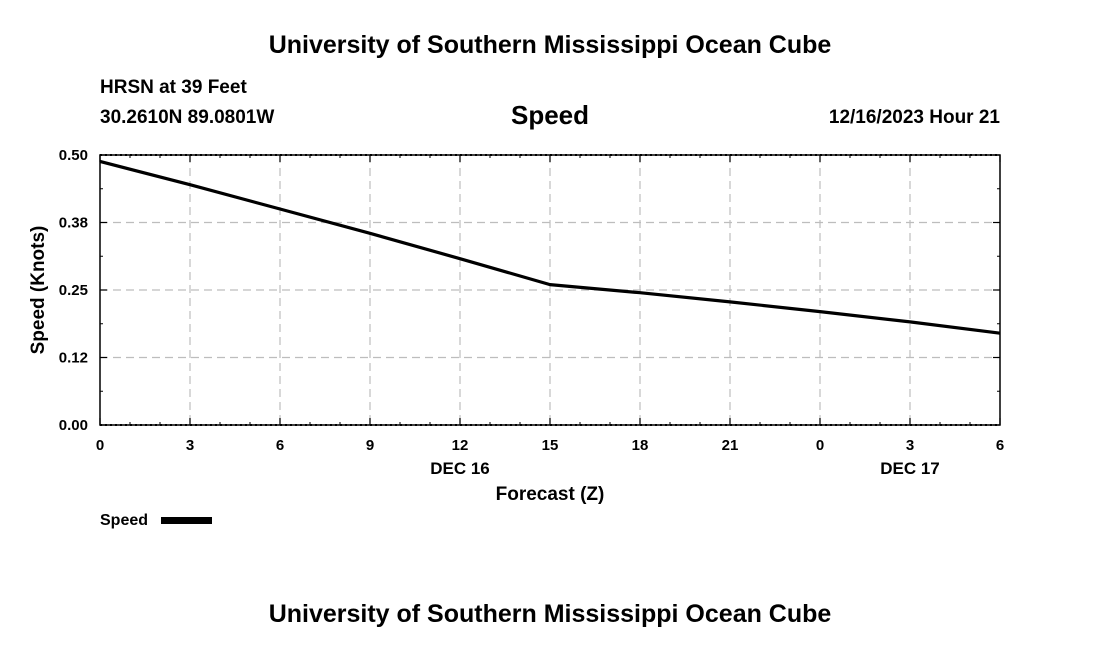 This screenshot has width=1100, height=650. Describe the element at coordinates (640, 445) in the screenshot. I see `x-tick-label: 18` at that location.